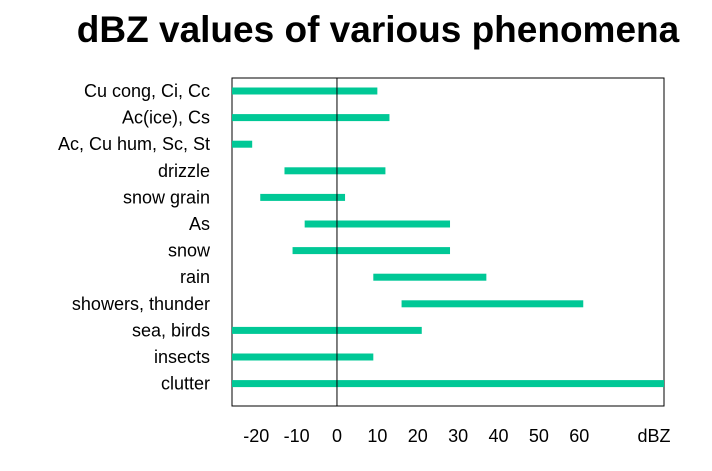 The height and width of the screenshot is (471, 712). What do you see at coordinates (134, 144) in the screenshot?
I see `category-label: Ac, Cu hum, Sc, St` at bounding box center [134, 144].